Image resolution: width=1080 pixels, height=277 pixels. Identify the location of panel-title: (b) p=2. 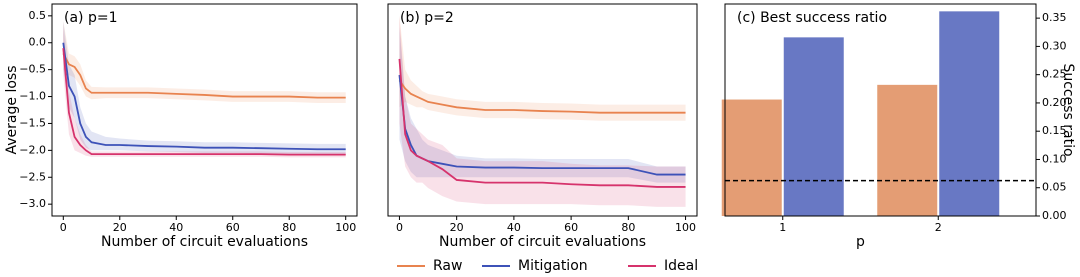
(427, 18).